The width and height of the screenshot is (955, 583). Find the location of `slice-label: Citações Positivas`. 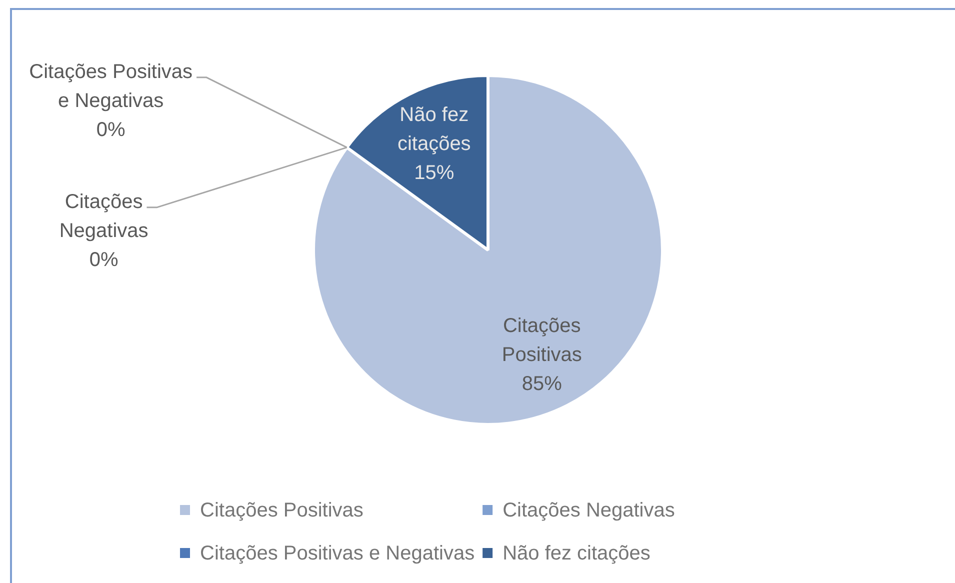

slice-label: Citações Positivas is located at coordinates (542, 340).